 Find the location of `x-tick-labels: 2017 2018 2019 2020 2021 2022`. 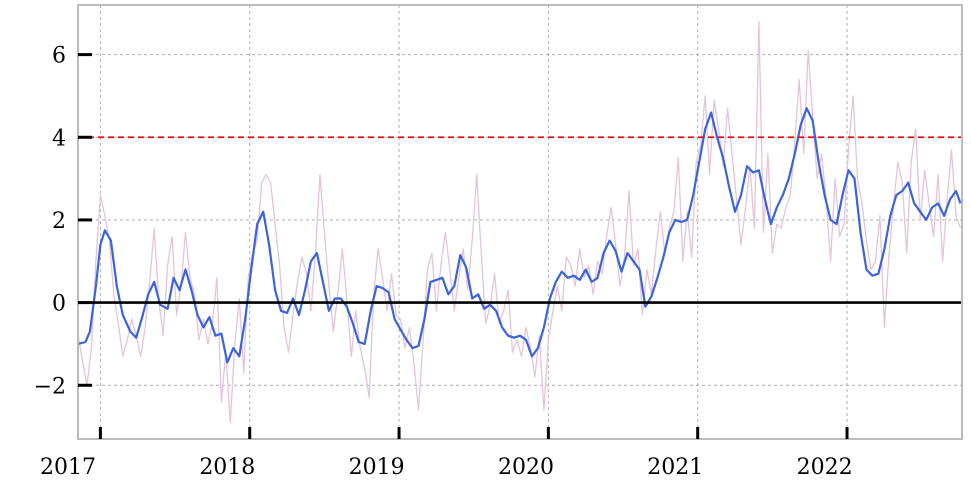

x-tick-labels: 2017 2018 2019 2020 2021 2022 is located at coordinates (446, 467).